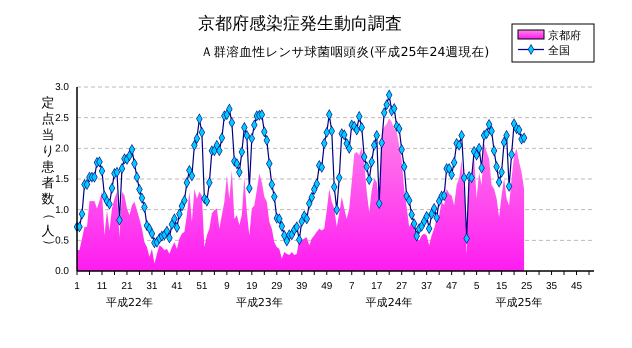 The image size is (632, 348). I want to click on text: 定点当り患者数（人）, so click(49, 174).